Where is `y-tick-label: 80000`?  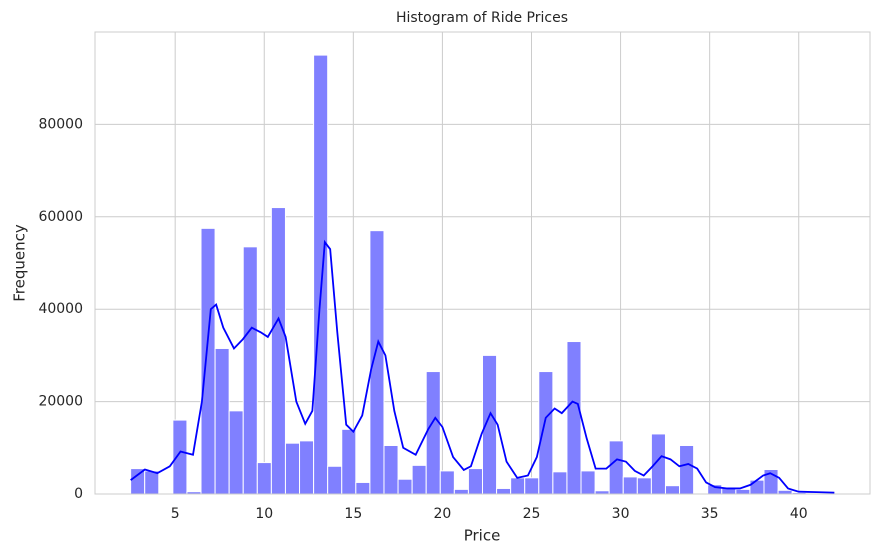 y-tick-label: 80000 is located at coordinates (60, 124).